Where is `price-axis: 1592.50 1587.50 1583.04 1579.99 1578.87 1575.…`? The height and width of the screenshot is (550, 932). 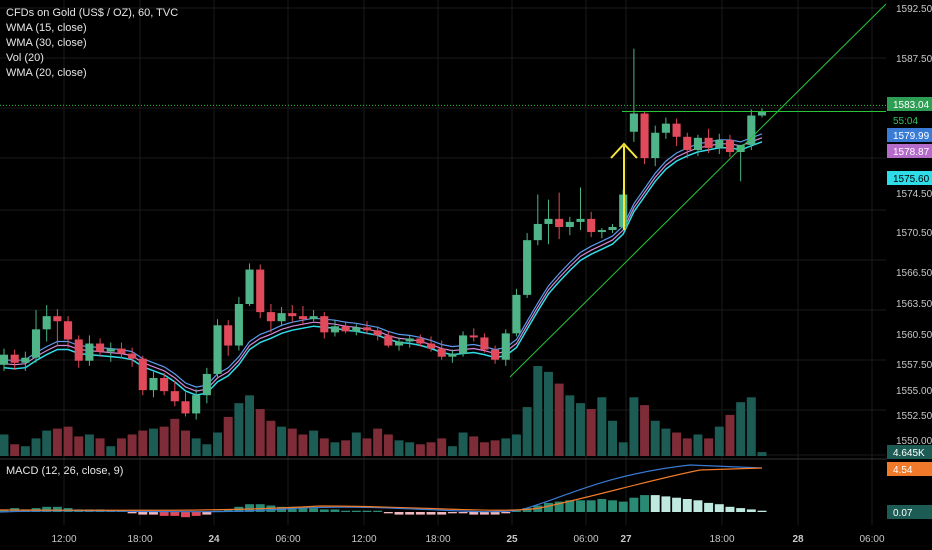 price-axis: 1592.50 1587.50 1583.04 1579.99 1578.87 1575.… is located at coordinates (909, 262).